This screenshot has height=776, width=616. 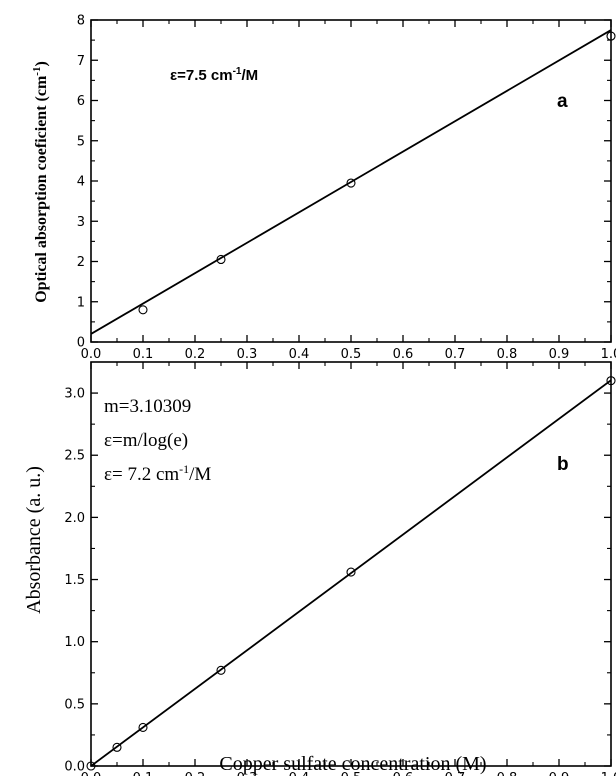 I want to click on panel-b-slope-annotation: m=3.10309, so click(x=147, y=406).